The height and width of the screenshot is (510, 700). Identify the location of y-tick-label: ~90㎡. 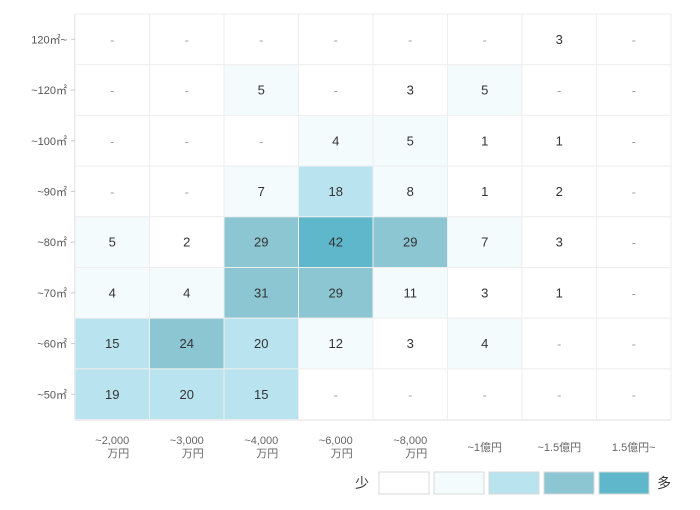
(52, 191).